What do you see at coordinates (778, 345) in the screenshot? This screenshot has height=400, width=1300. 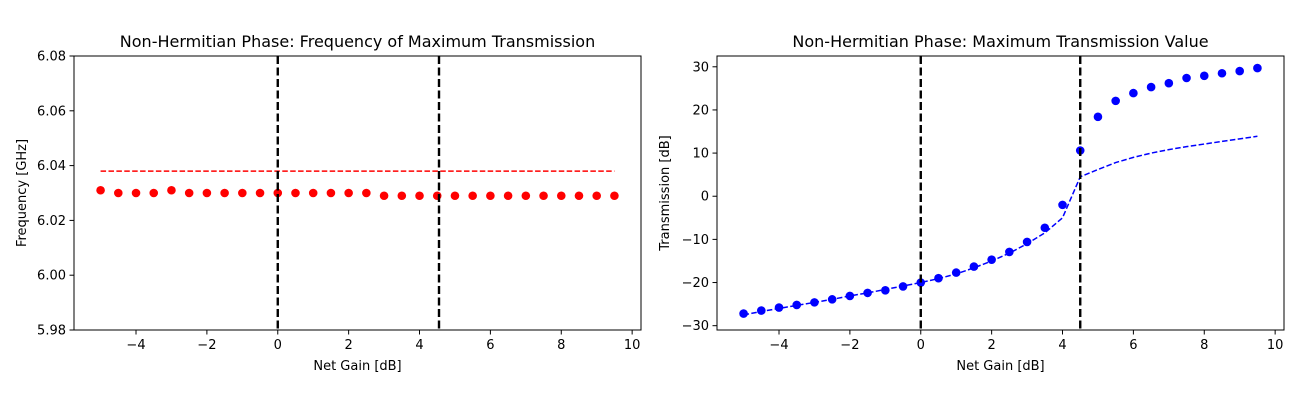 I see `transmission-x-tick-label: −4` at bounding box center [778, 345].